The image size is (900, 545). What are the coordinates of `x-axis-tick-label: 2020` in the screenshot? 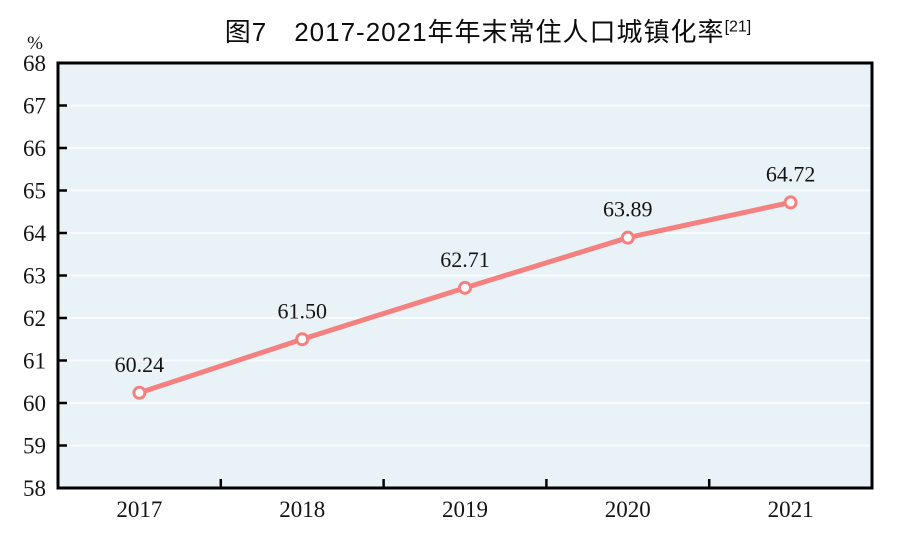 It's located at (628, 509).